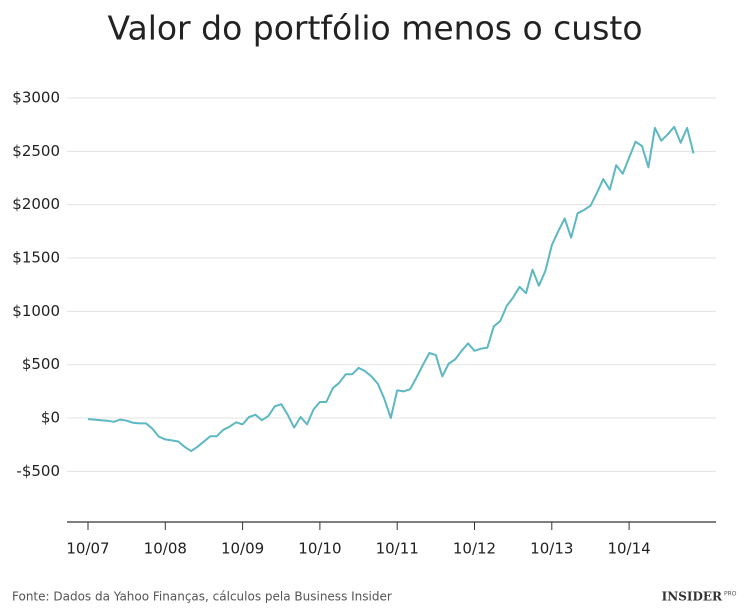 This screenshot has width=750, height=614. What do you see at coordinates (319, 549) in the screenshot?
I see `x-tick-label: 10/10` at bounding box center [319, 549].